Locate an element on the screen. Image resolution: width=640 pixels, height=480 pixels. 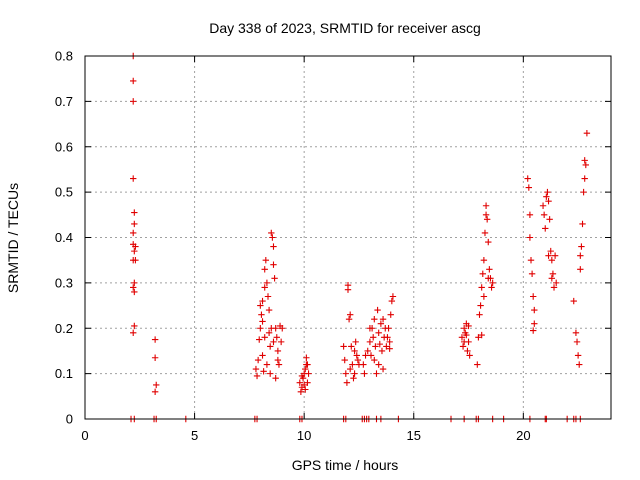
x-tick-label: 10 is located at coordinates (304, 435).